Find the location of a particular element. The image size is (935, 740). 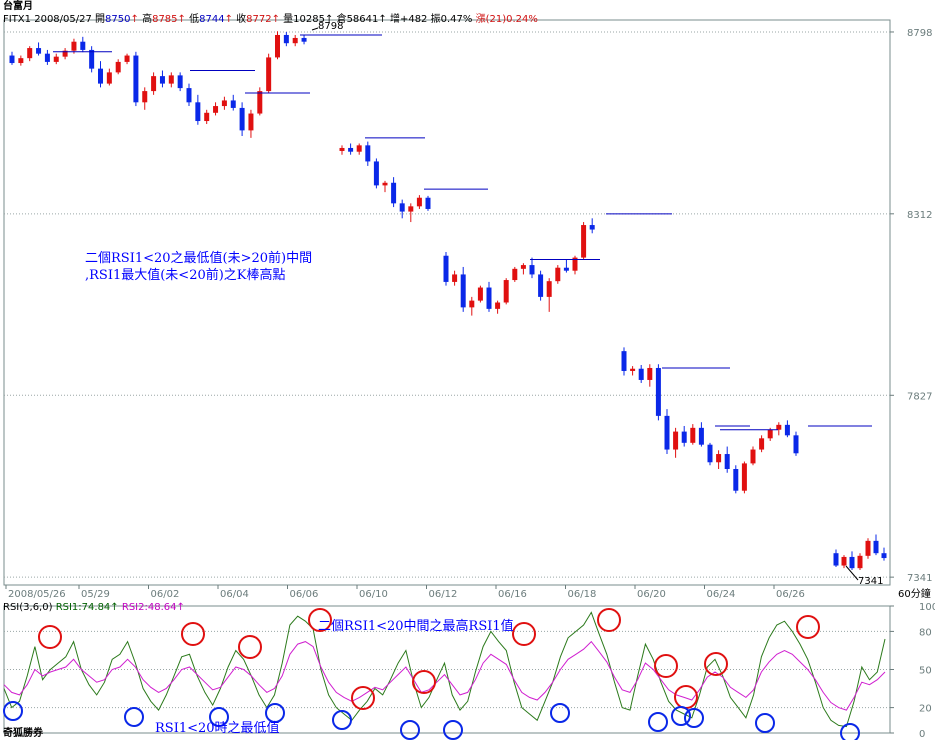

date-tick-label: 06/02 is located at coordinates (165, 594).